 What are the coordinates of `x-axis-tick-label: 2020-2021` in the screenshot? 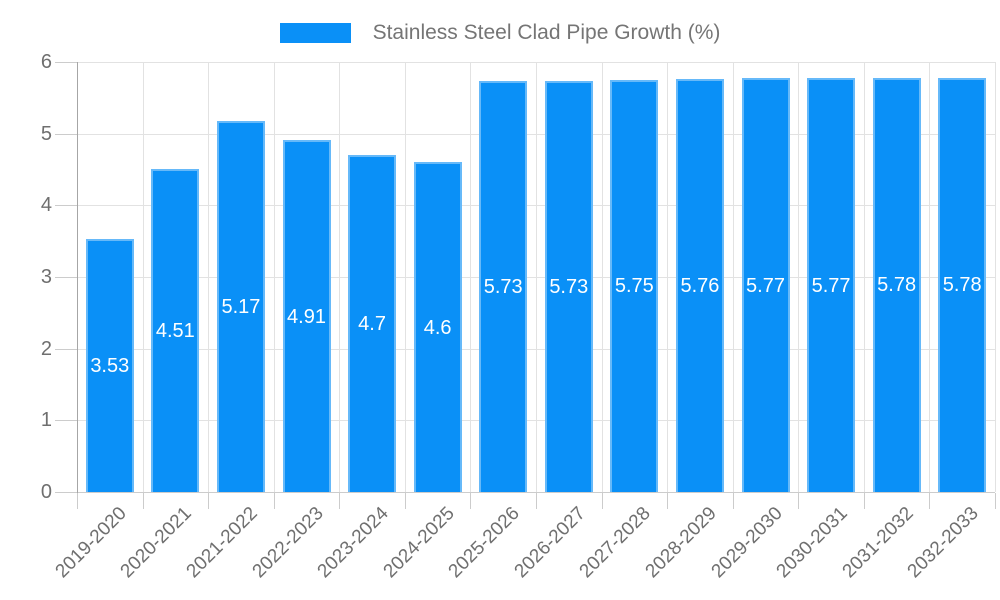 It's located at (157, 543).